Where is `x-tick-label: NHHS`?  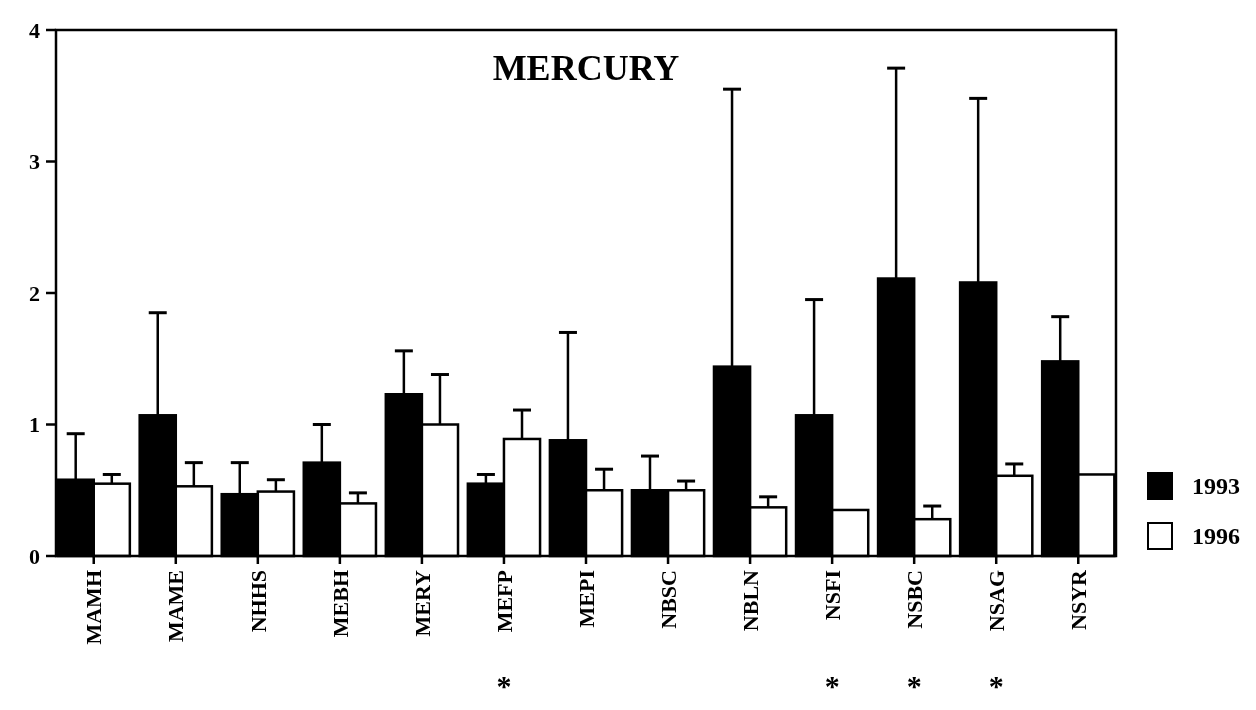 x-tick-label: NHHS is located at coordinates (258, 601).